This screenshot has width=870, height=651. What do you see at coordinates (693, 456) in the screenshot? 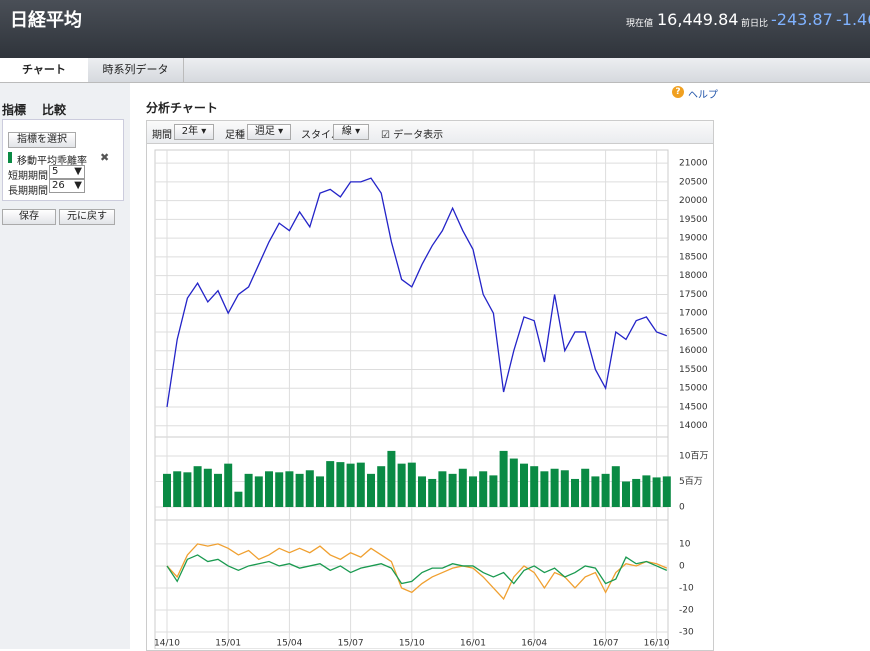
I see `y-tick-label: 10百万` at bounding box center [693, 456].